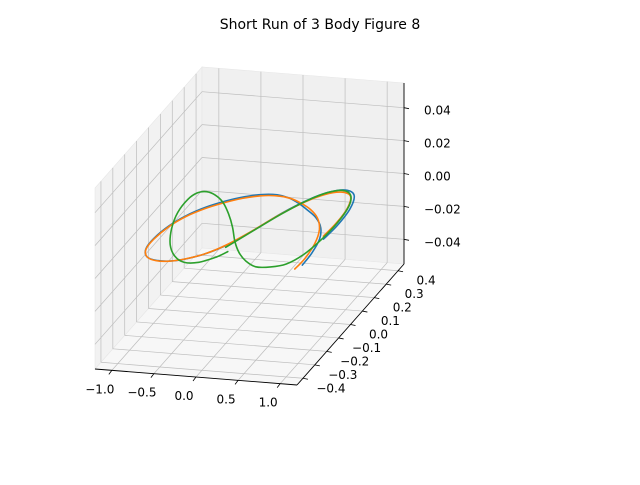 This screenshot has width=640, height=485. Describe the element at coordinates (442, 242) in the screenshot. I see `z-tick-label: −0.04` at that location.